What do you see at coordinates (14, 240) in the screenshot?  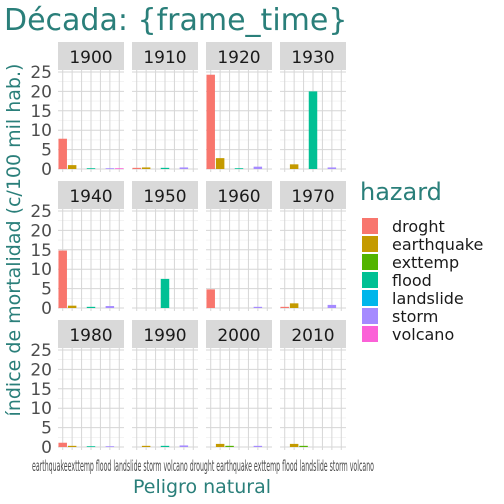 I see `y-axis-title: índice de mortalidad (c/100 mil hab.)` at bounding box center [14, 240].